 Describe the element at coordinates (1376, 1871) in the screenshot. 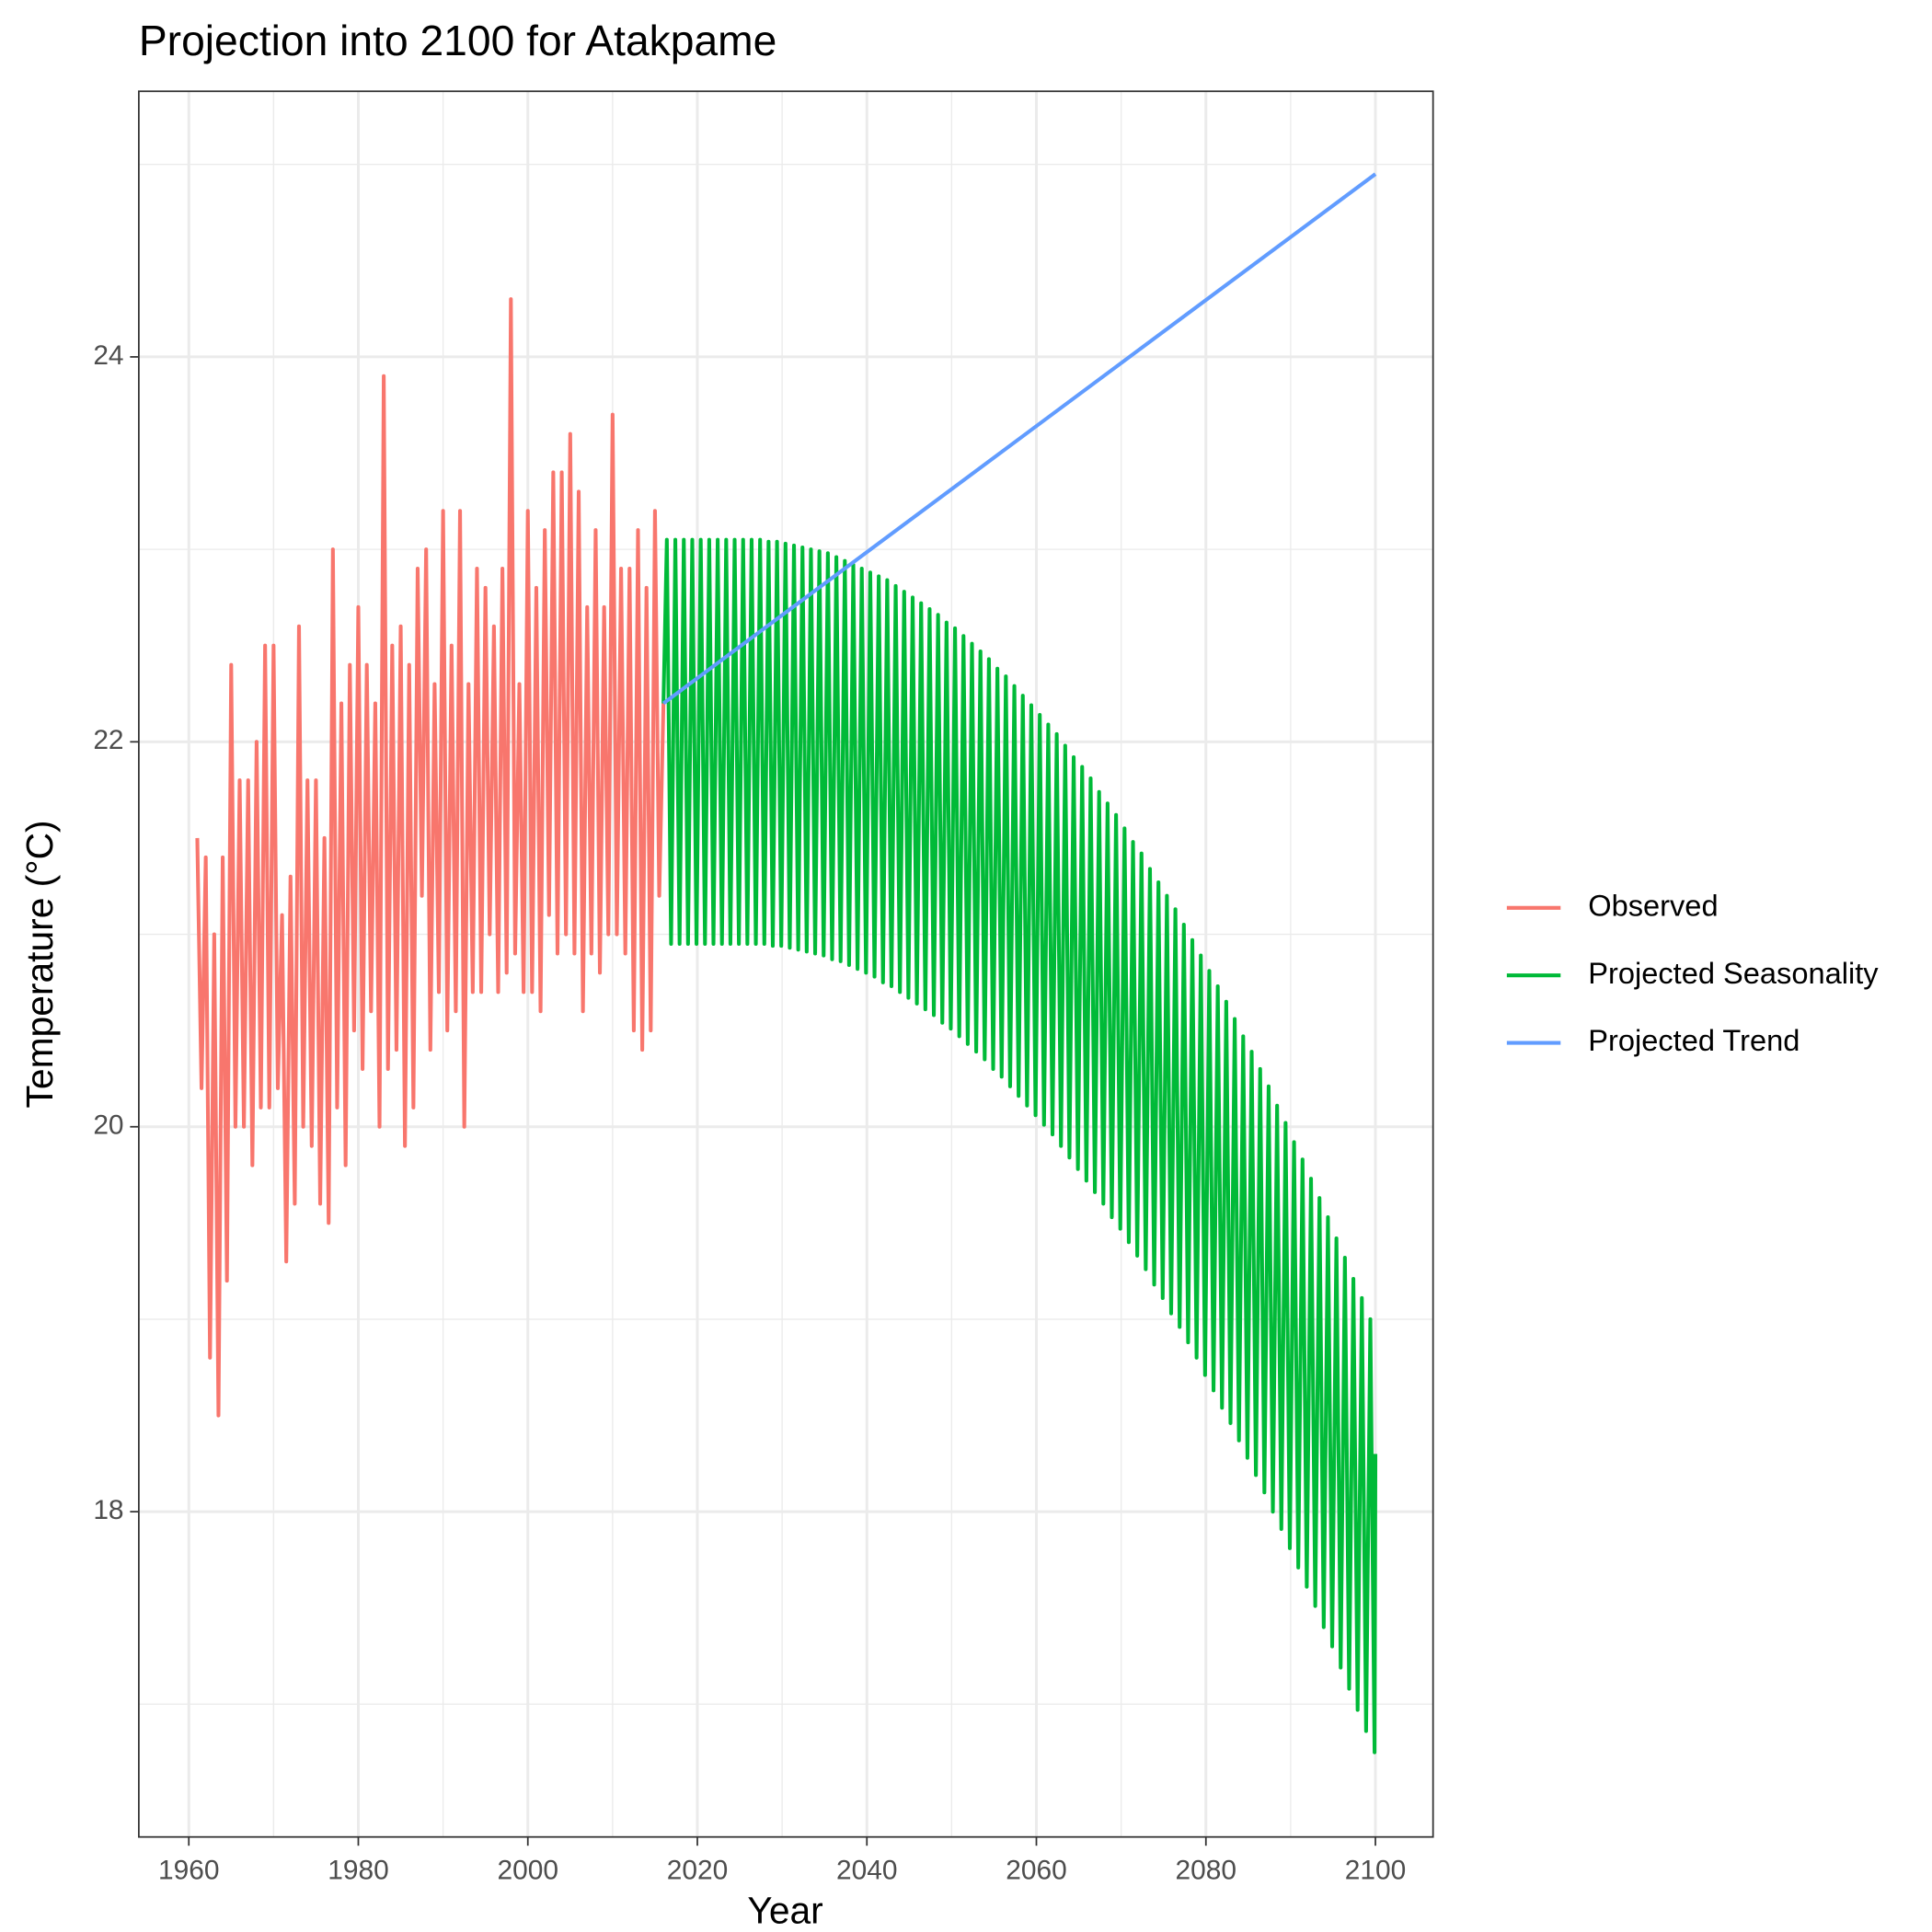

I see `x-tick-label: 2100` at that location.